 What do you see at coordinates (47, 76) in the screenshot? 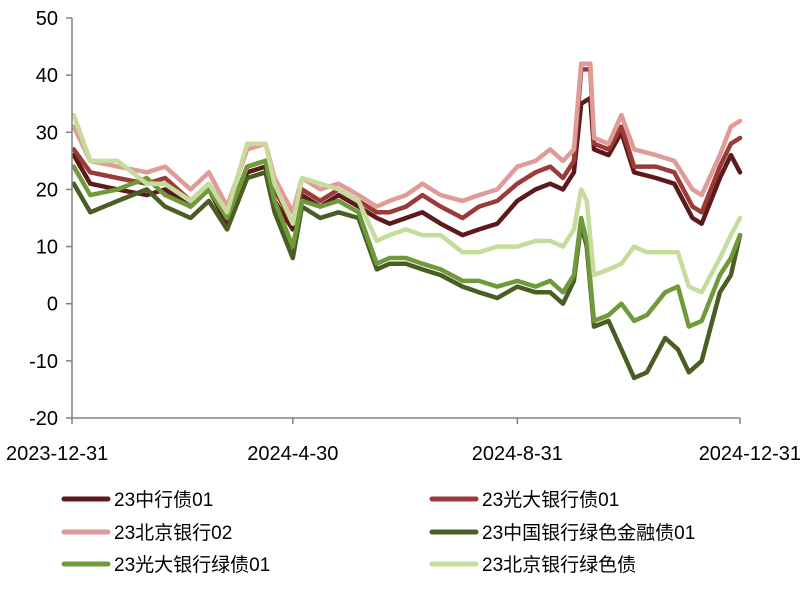
I see `y-tick-label: 40` at bounding box center [47, 76].